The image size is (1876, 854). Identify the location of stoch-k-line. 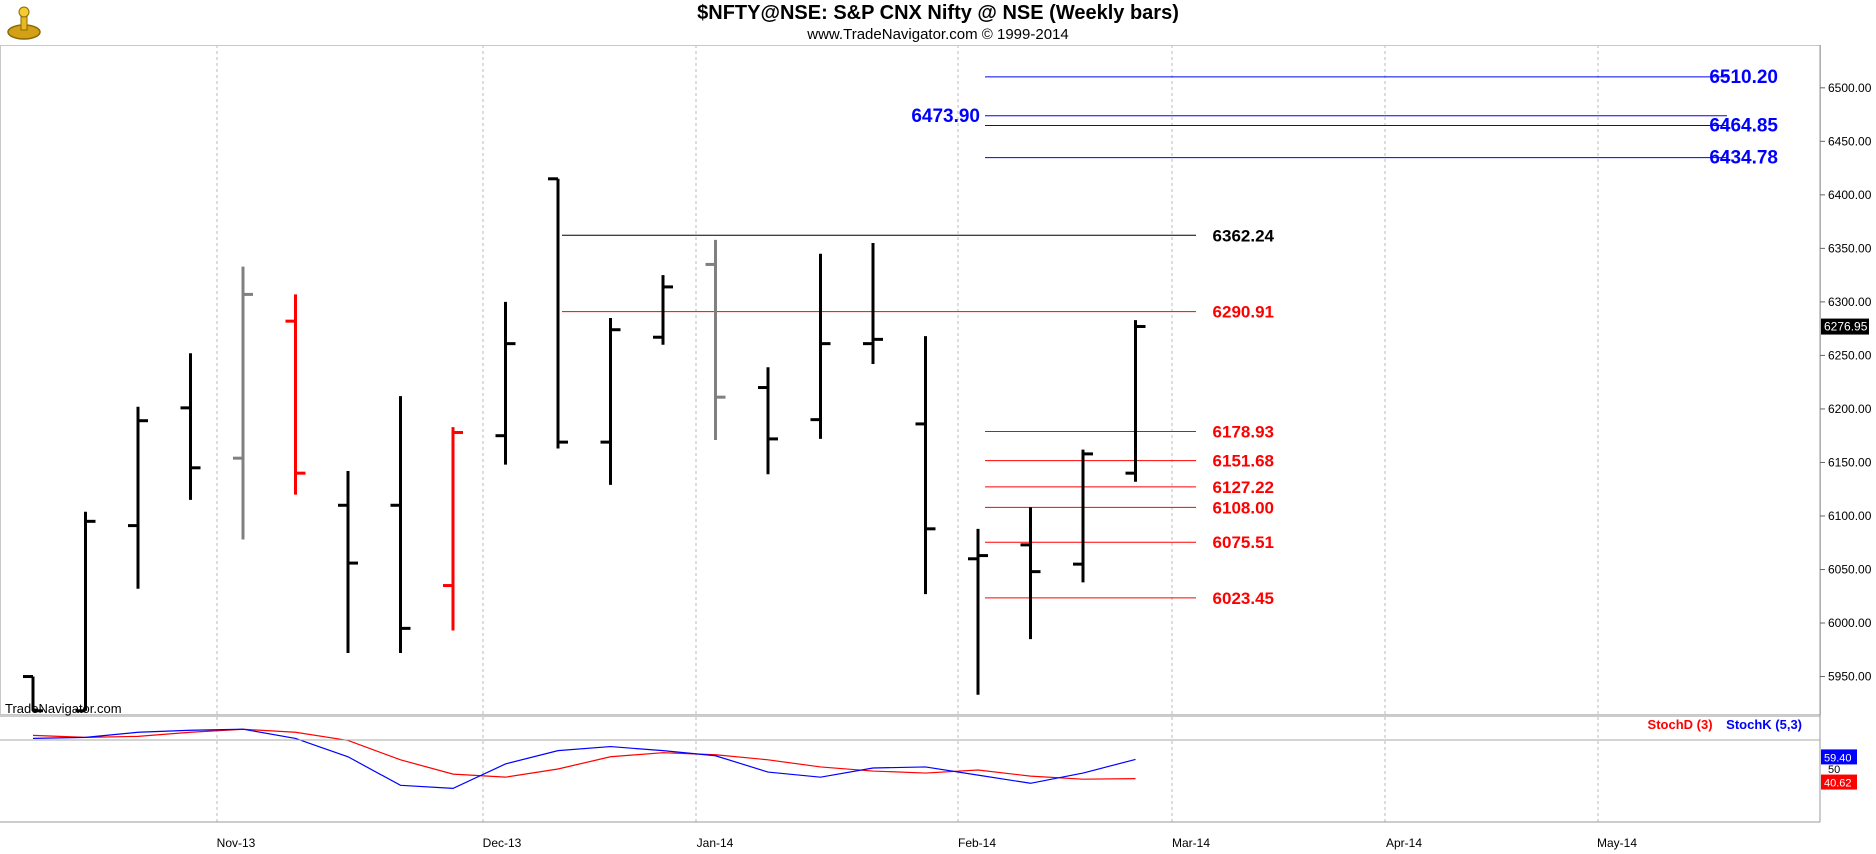
(584, 758).